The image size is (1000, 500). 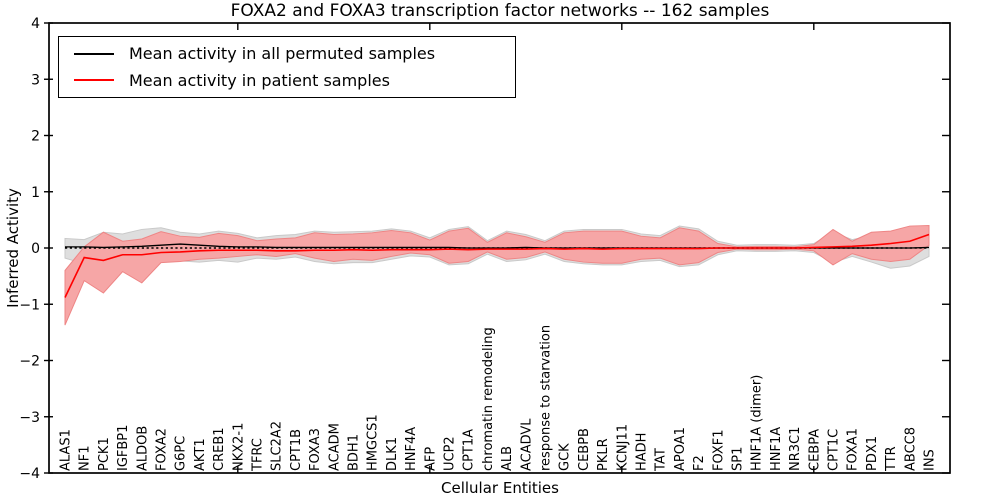 I want to click on x-tick-label: CPT1C, so click(x=834, y=450).